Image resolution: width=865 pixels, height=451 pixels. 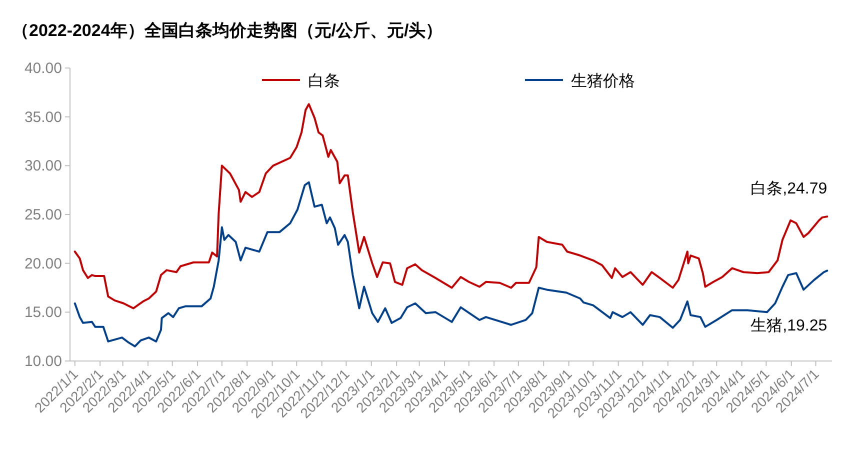 What do you see at coordinates (227, 30) in the screenshot?
I see `chart-title: （2022-2024年）全国白条均价走势图（元/公斤、元/头）` at bounding box center [227, 30].